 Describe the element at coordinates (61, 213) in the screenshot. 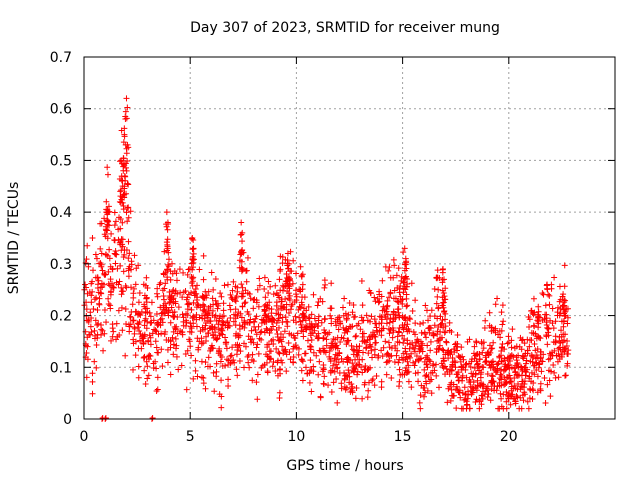

I see `y-tick-label: 0.4` at that location.